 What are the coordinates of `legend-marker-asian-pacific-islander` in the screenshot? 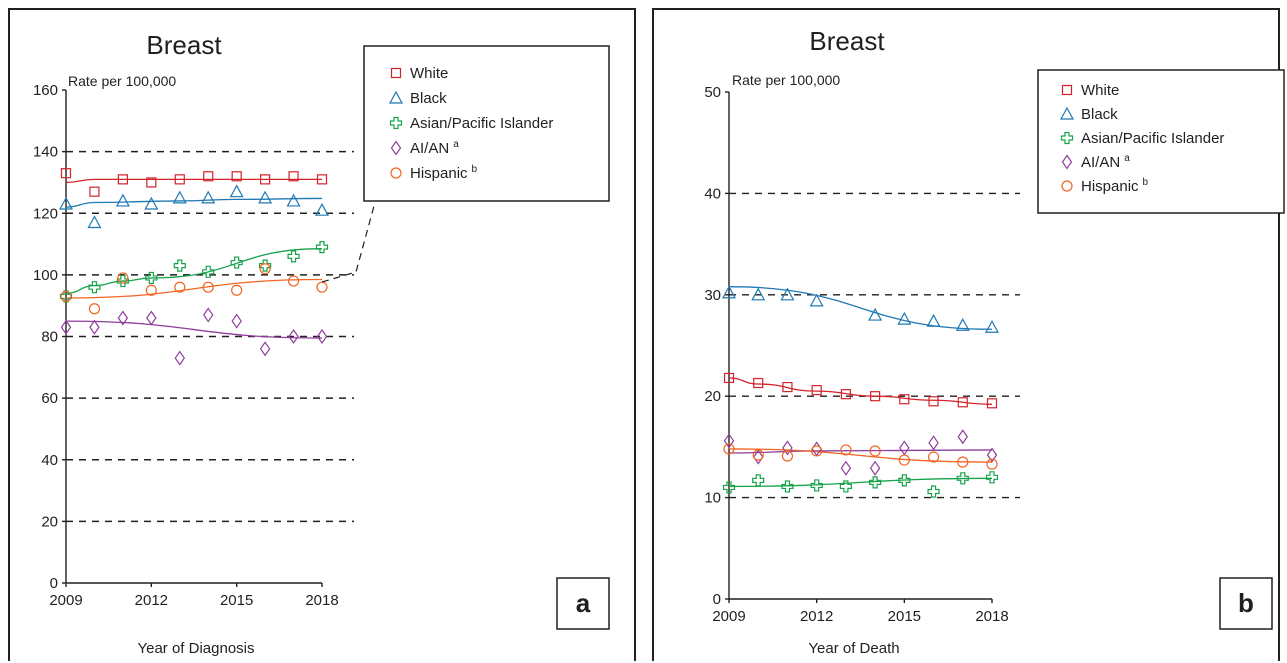 It's located at (1067, 138).